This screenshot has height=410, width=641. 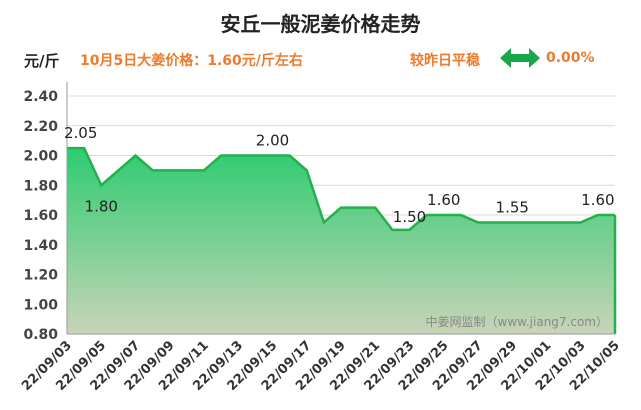 What do you see at coordinates (42, 61) in the screenshot?
I see `unit-label: 元/斤` at bounding box center [42, 61].